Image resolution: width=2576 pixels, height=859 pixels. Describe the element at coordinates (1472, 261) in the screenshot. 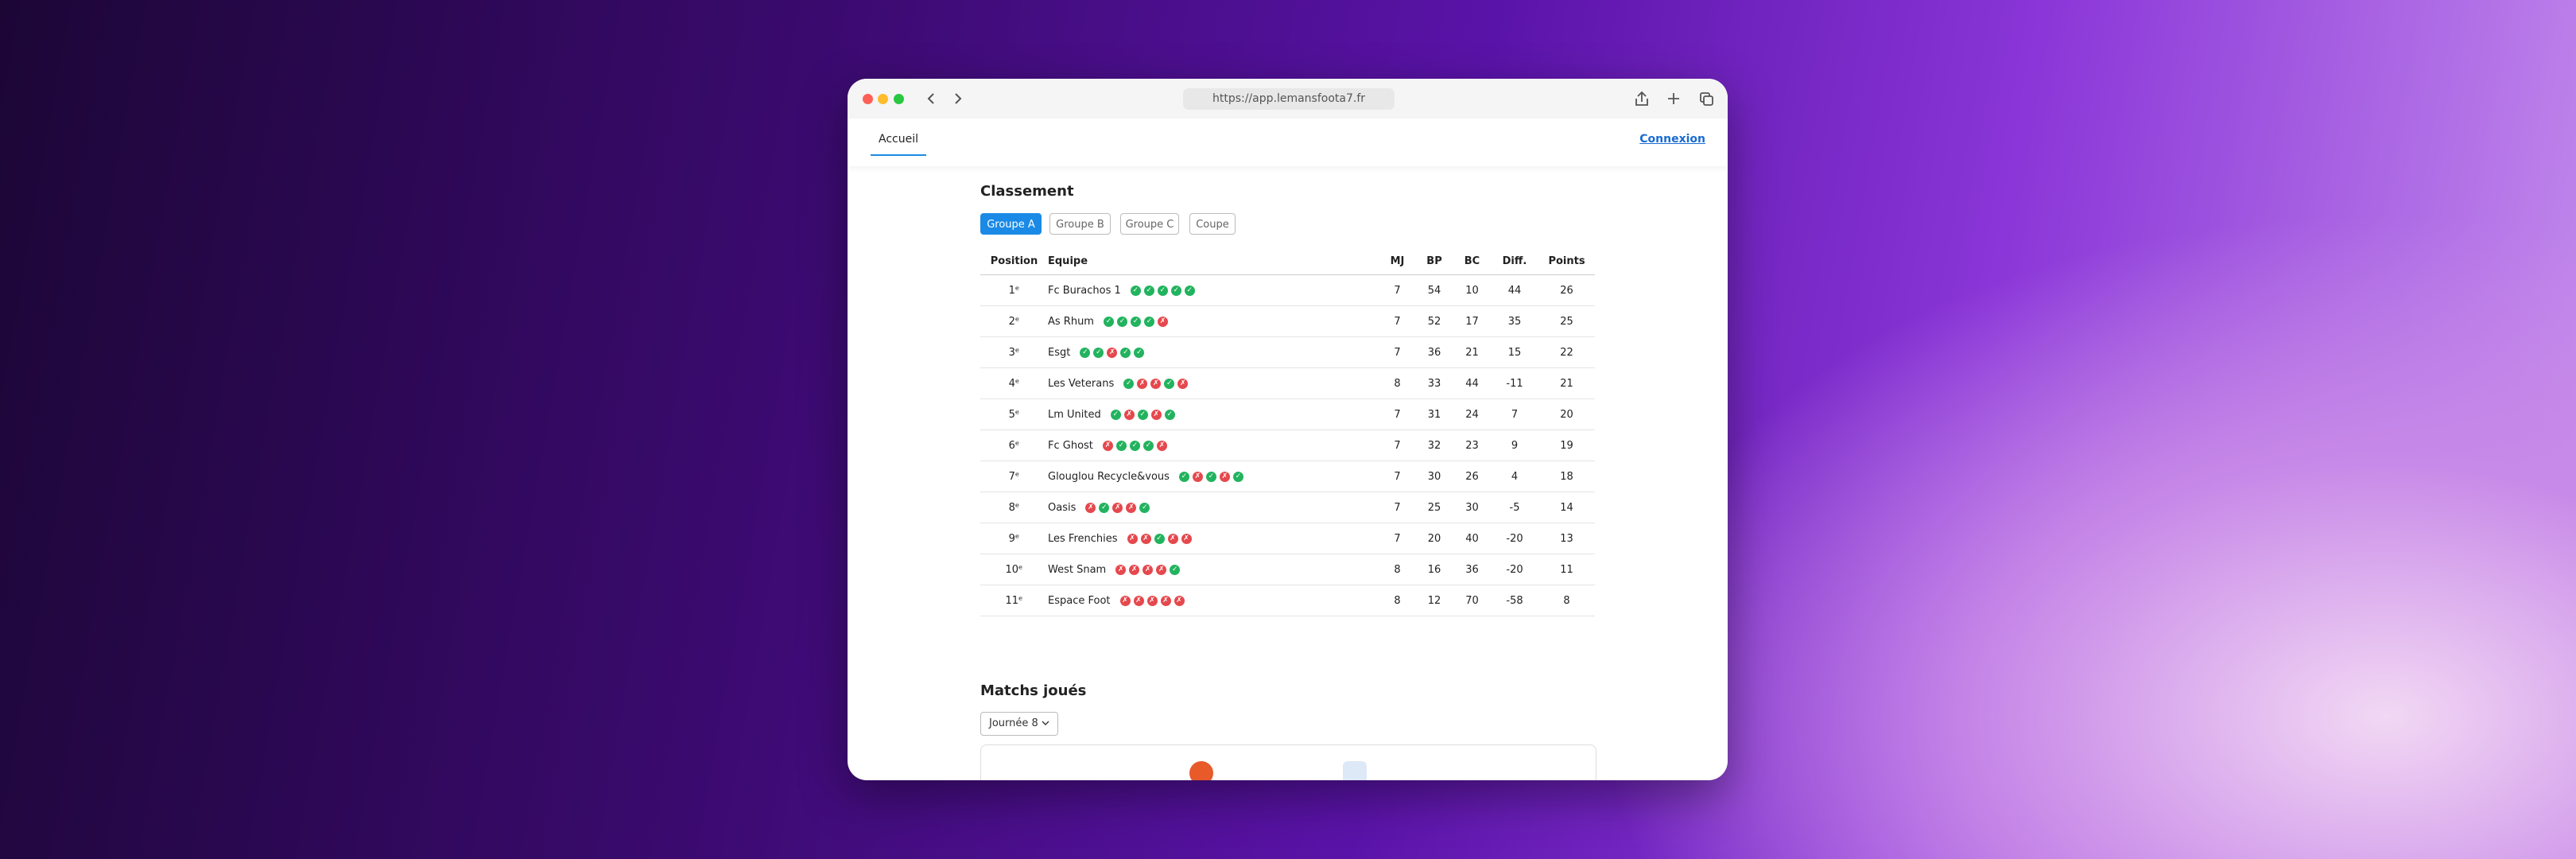

I see `column-header: BC` at that location.